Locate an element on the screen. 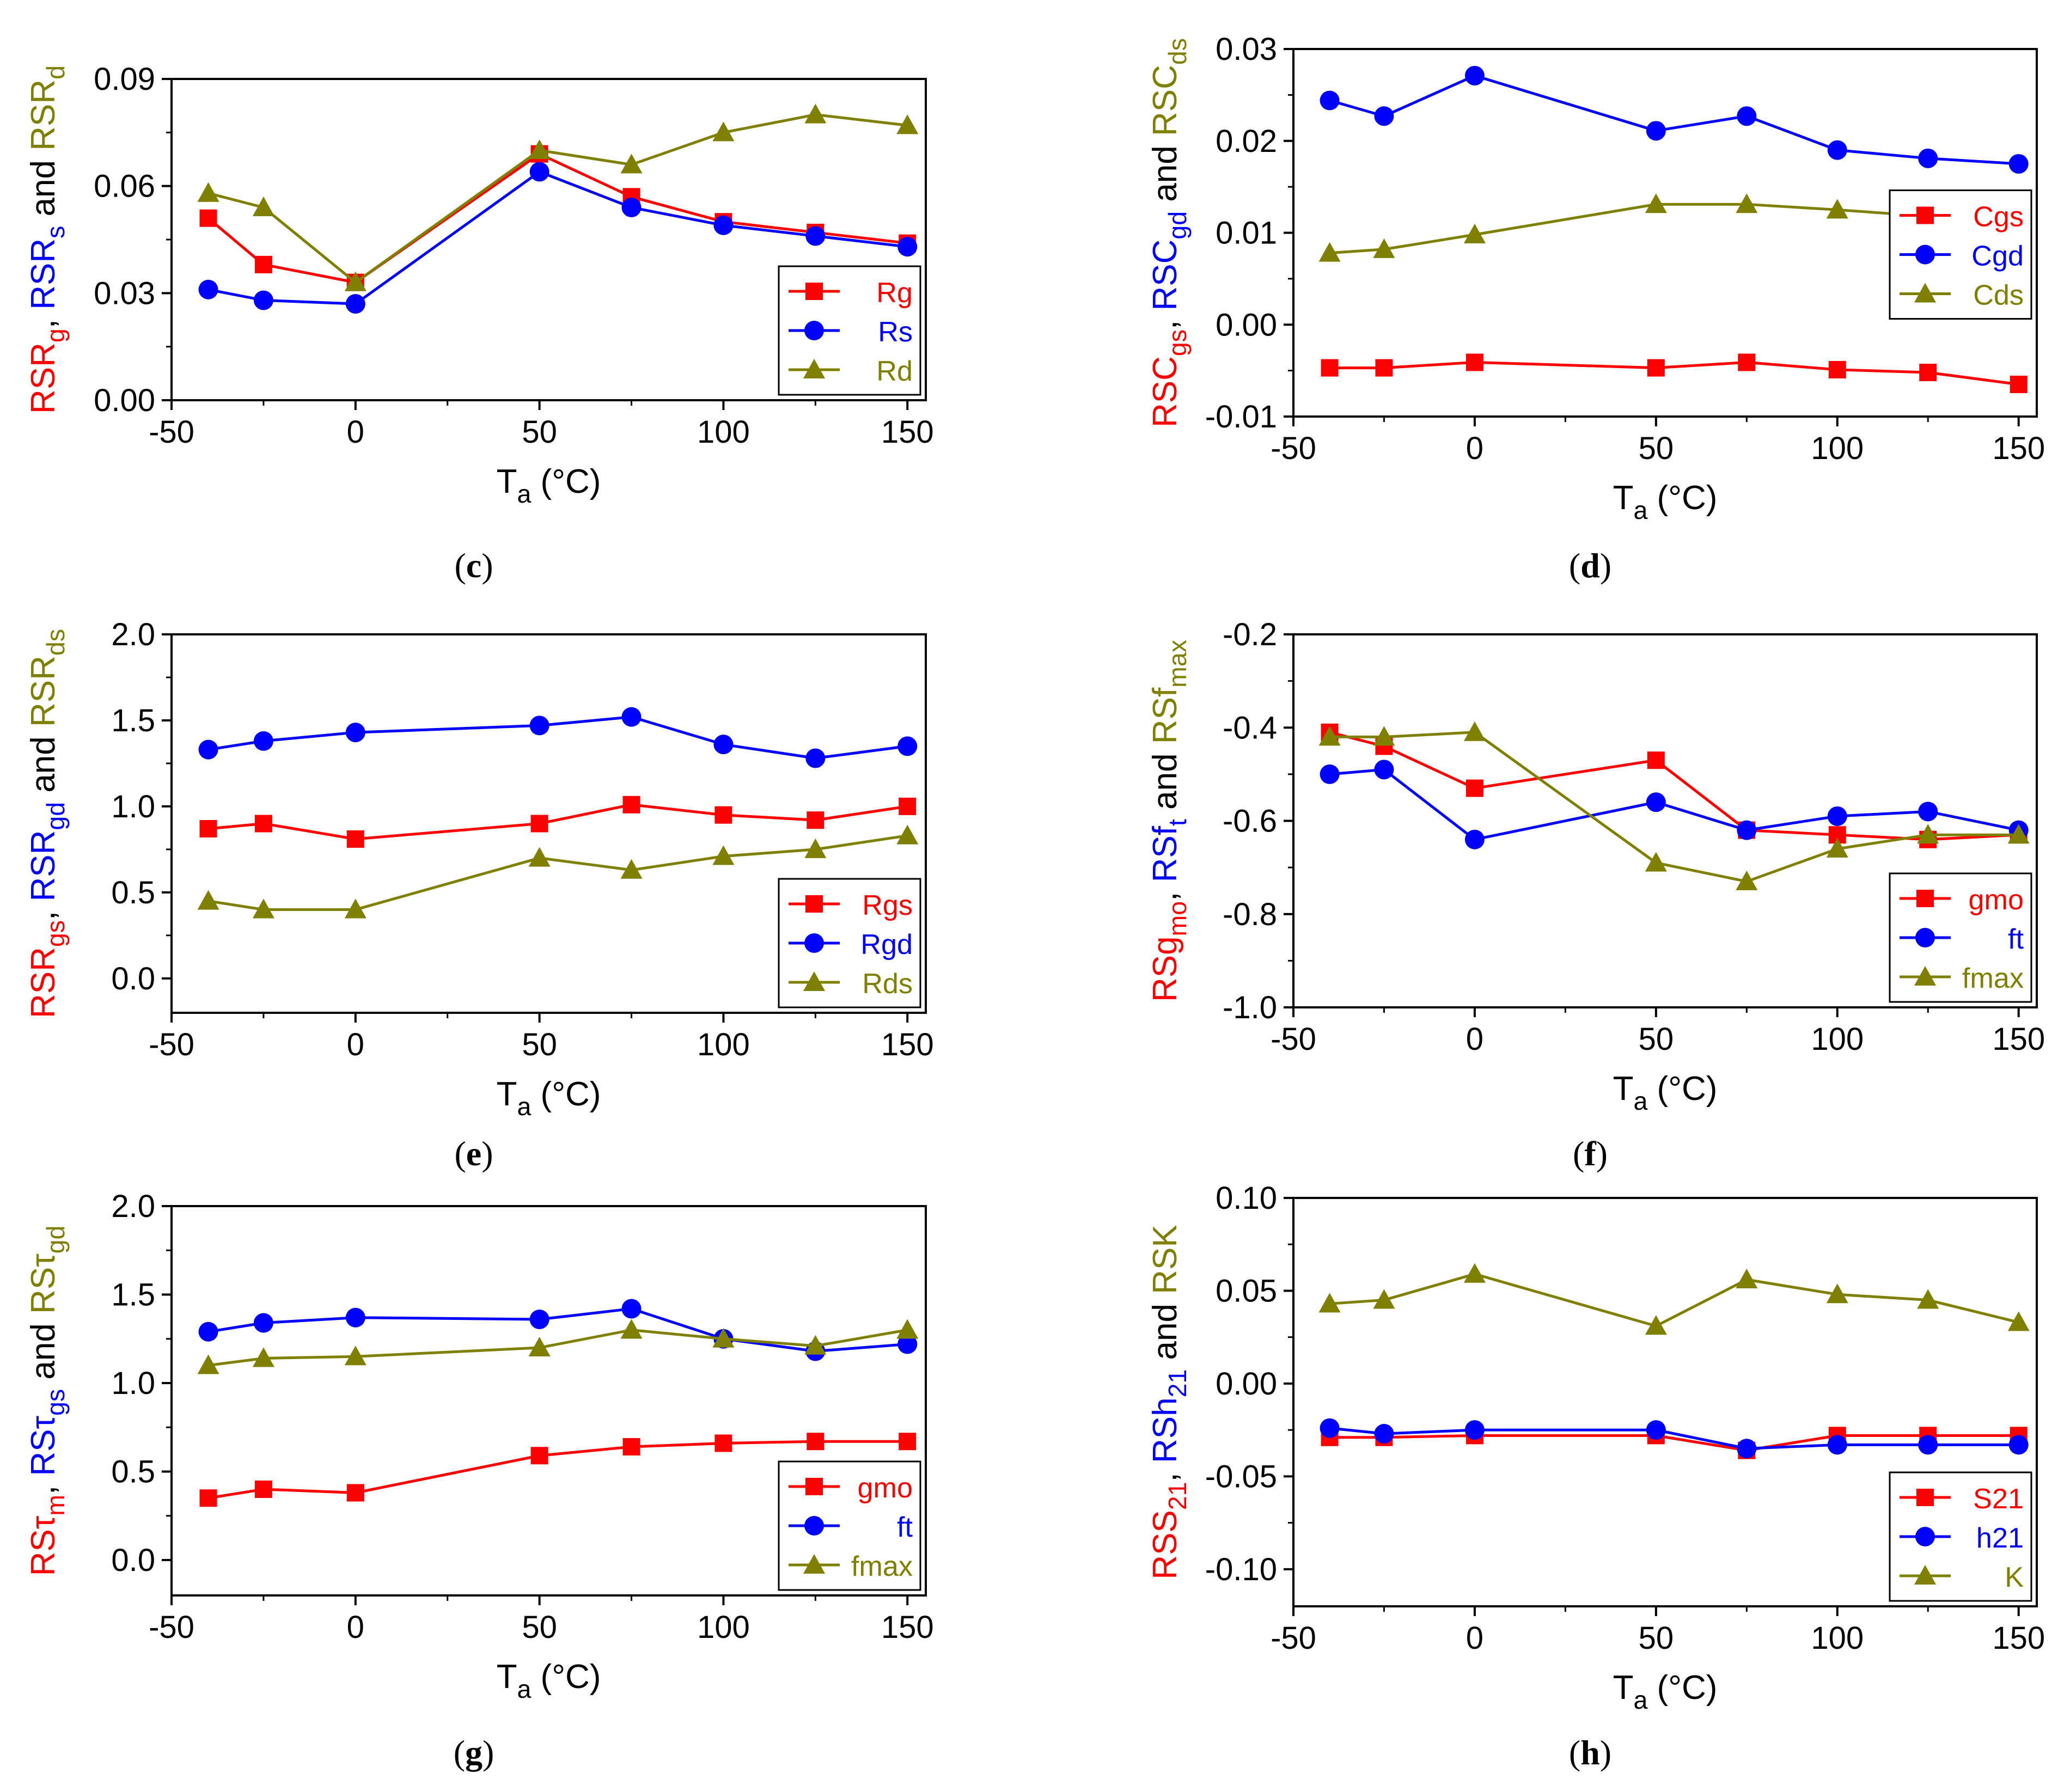 This screenshot has width=2064, height=1792. legend-marker-Cgd is located at coordinates (1925, 254).